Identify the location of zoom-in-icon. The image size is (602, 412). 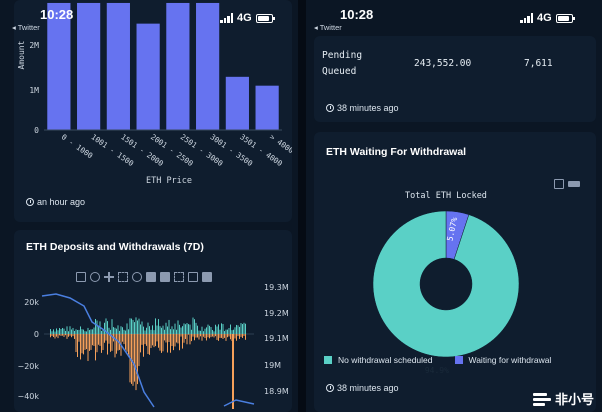
(151, 277).